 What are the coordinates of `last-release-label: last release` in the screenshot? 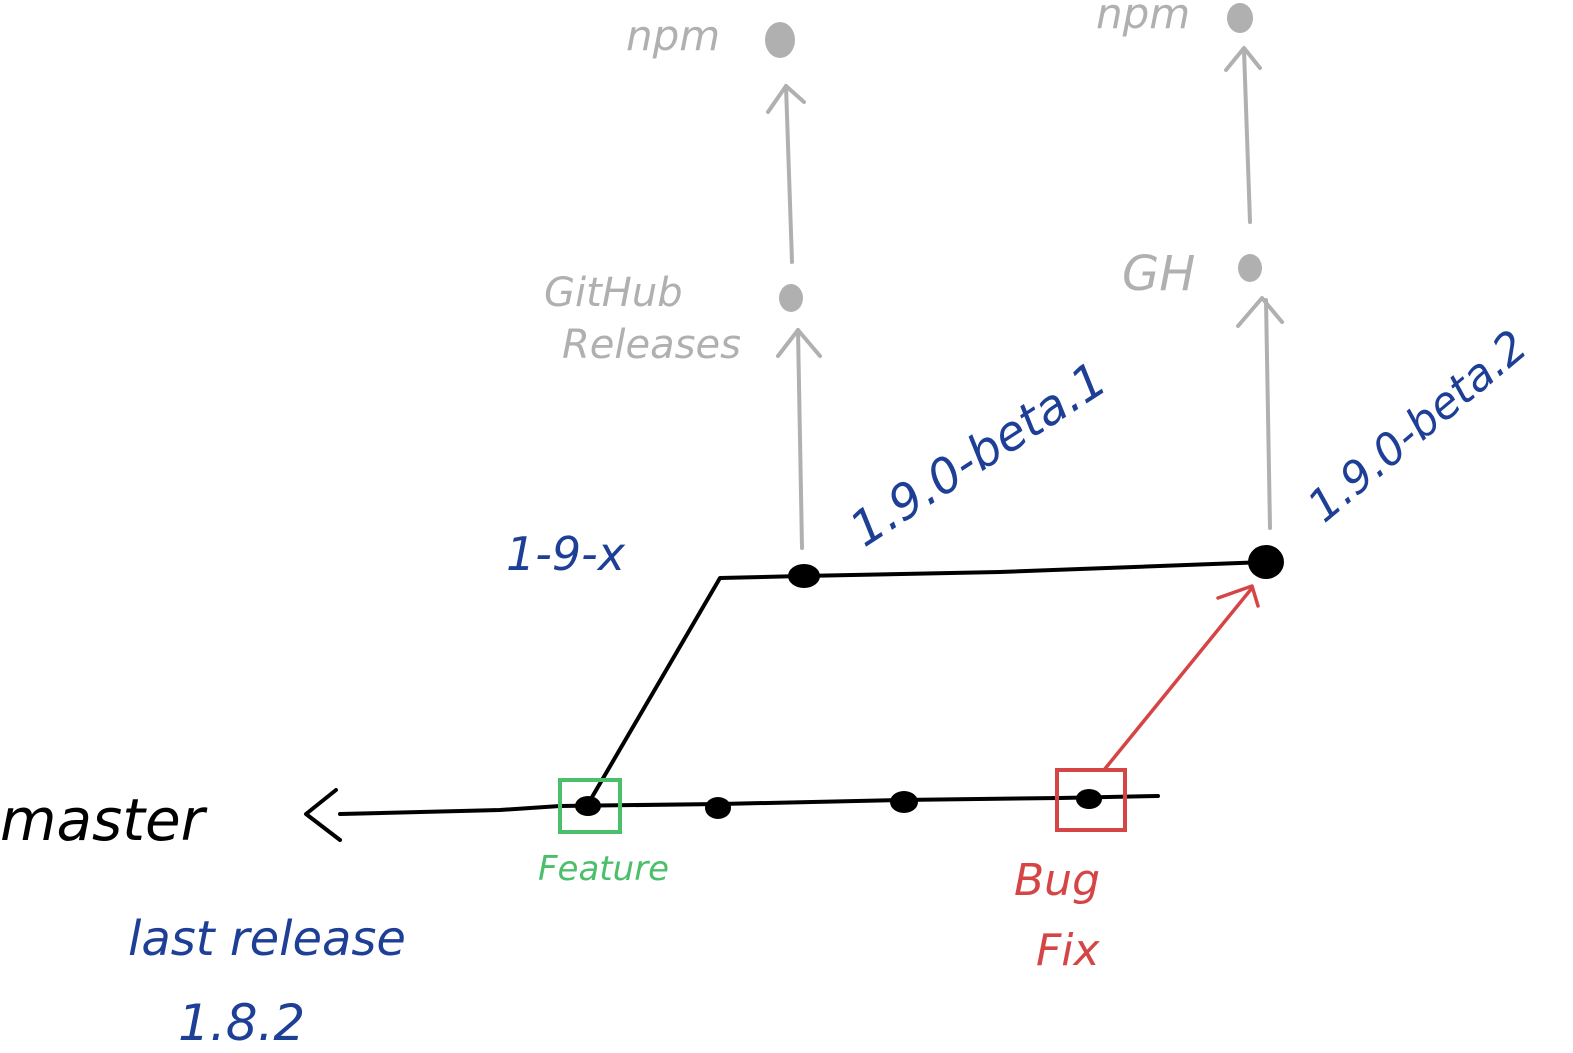 It's located at (267, 939).